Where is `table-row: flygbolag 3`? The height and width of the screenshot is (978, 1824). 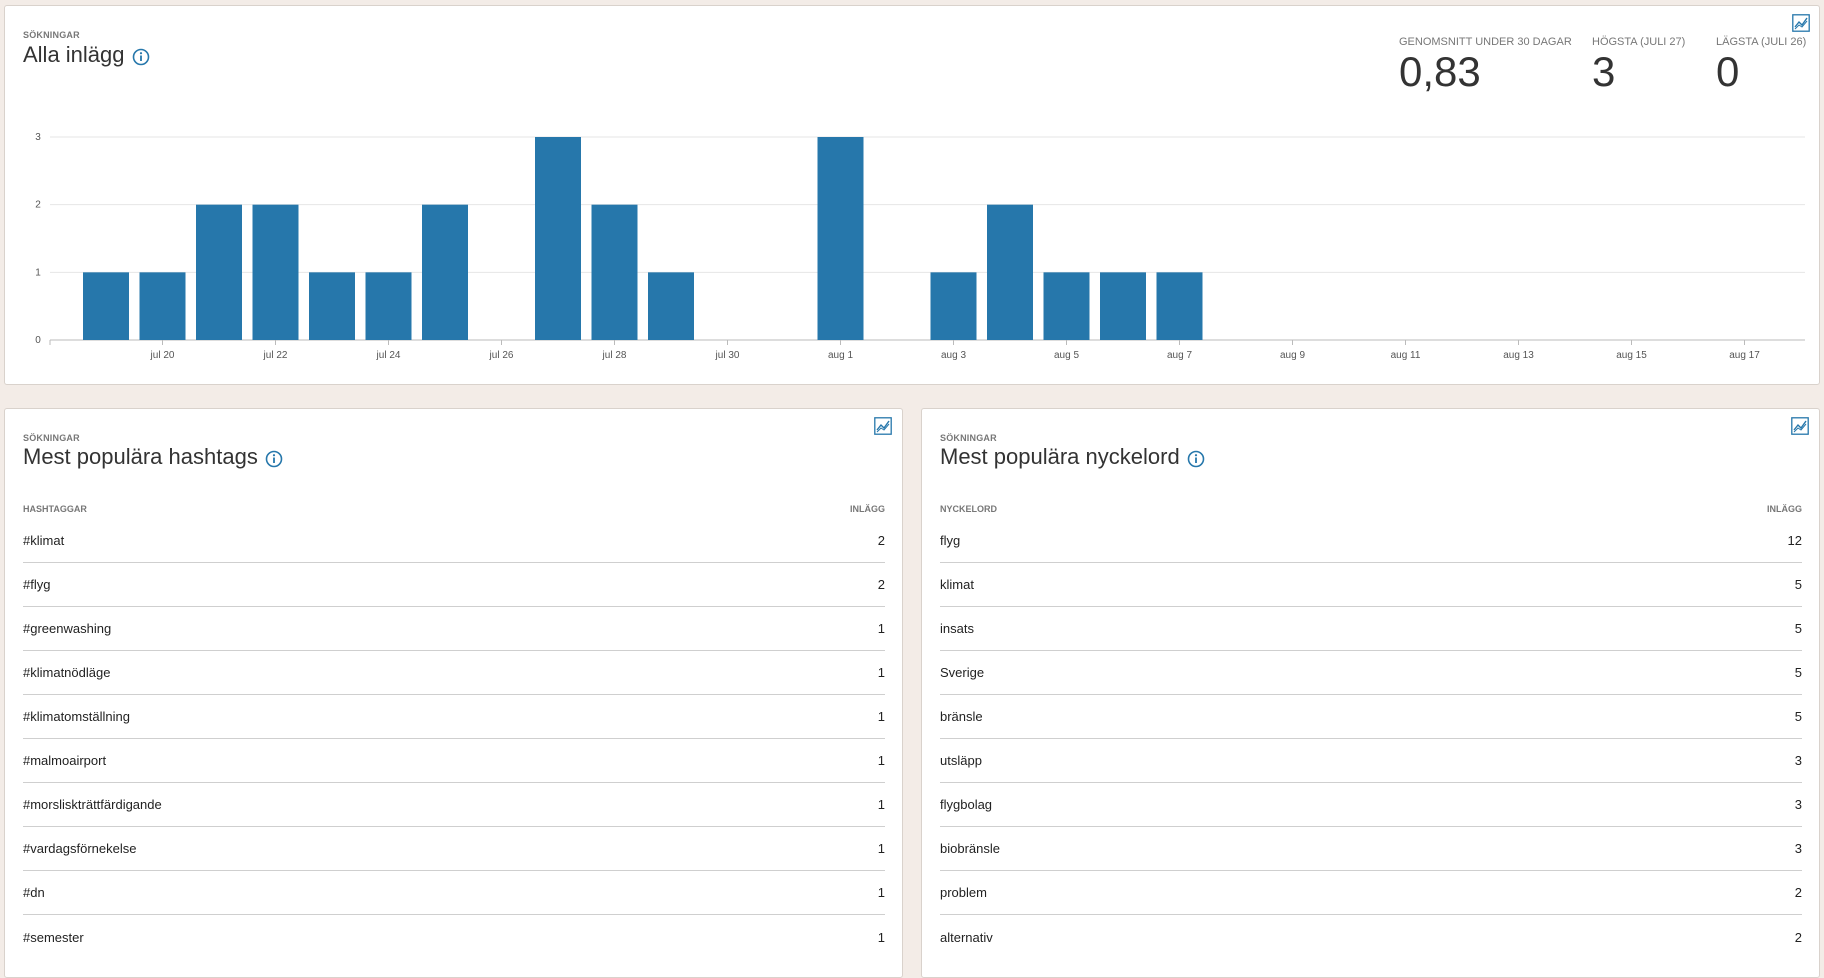 table-row: flygbolag 3 is located at coordinates (1371, 805).